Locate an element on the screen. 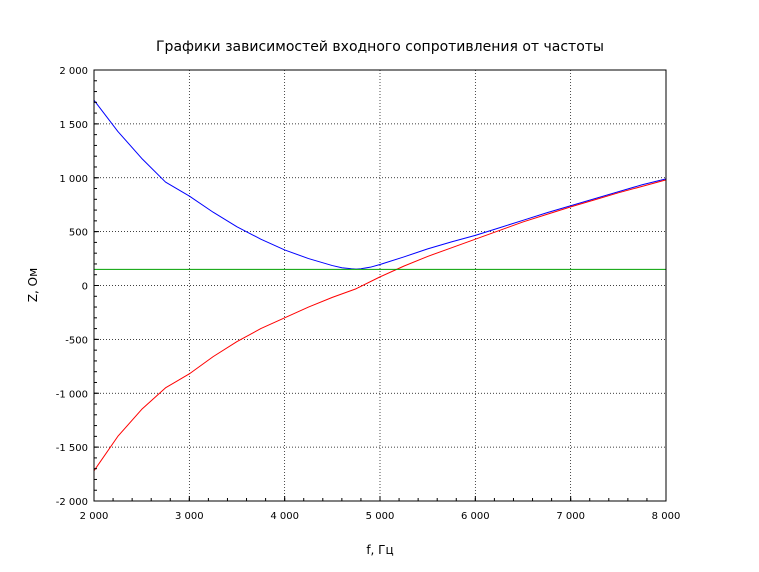 The width and height of the screenshot is (759, 572). x-tick-label: 4 000 is located at coordinates (284, 516).